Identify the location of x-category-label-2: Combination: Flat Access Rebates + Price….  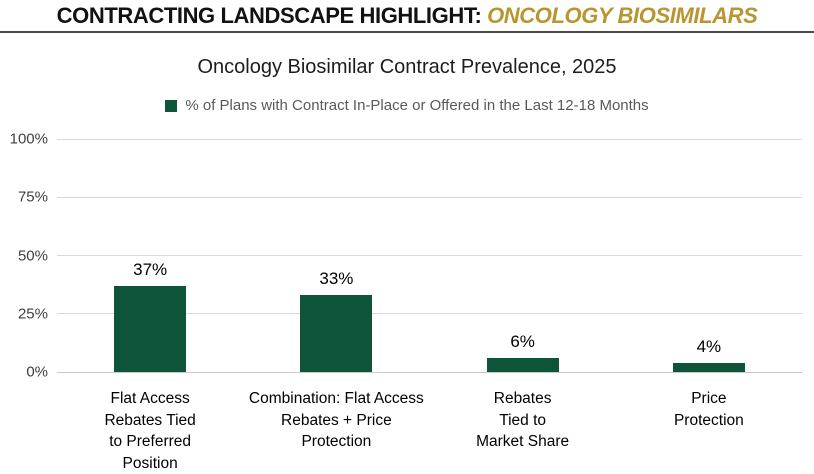
(336, 420).